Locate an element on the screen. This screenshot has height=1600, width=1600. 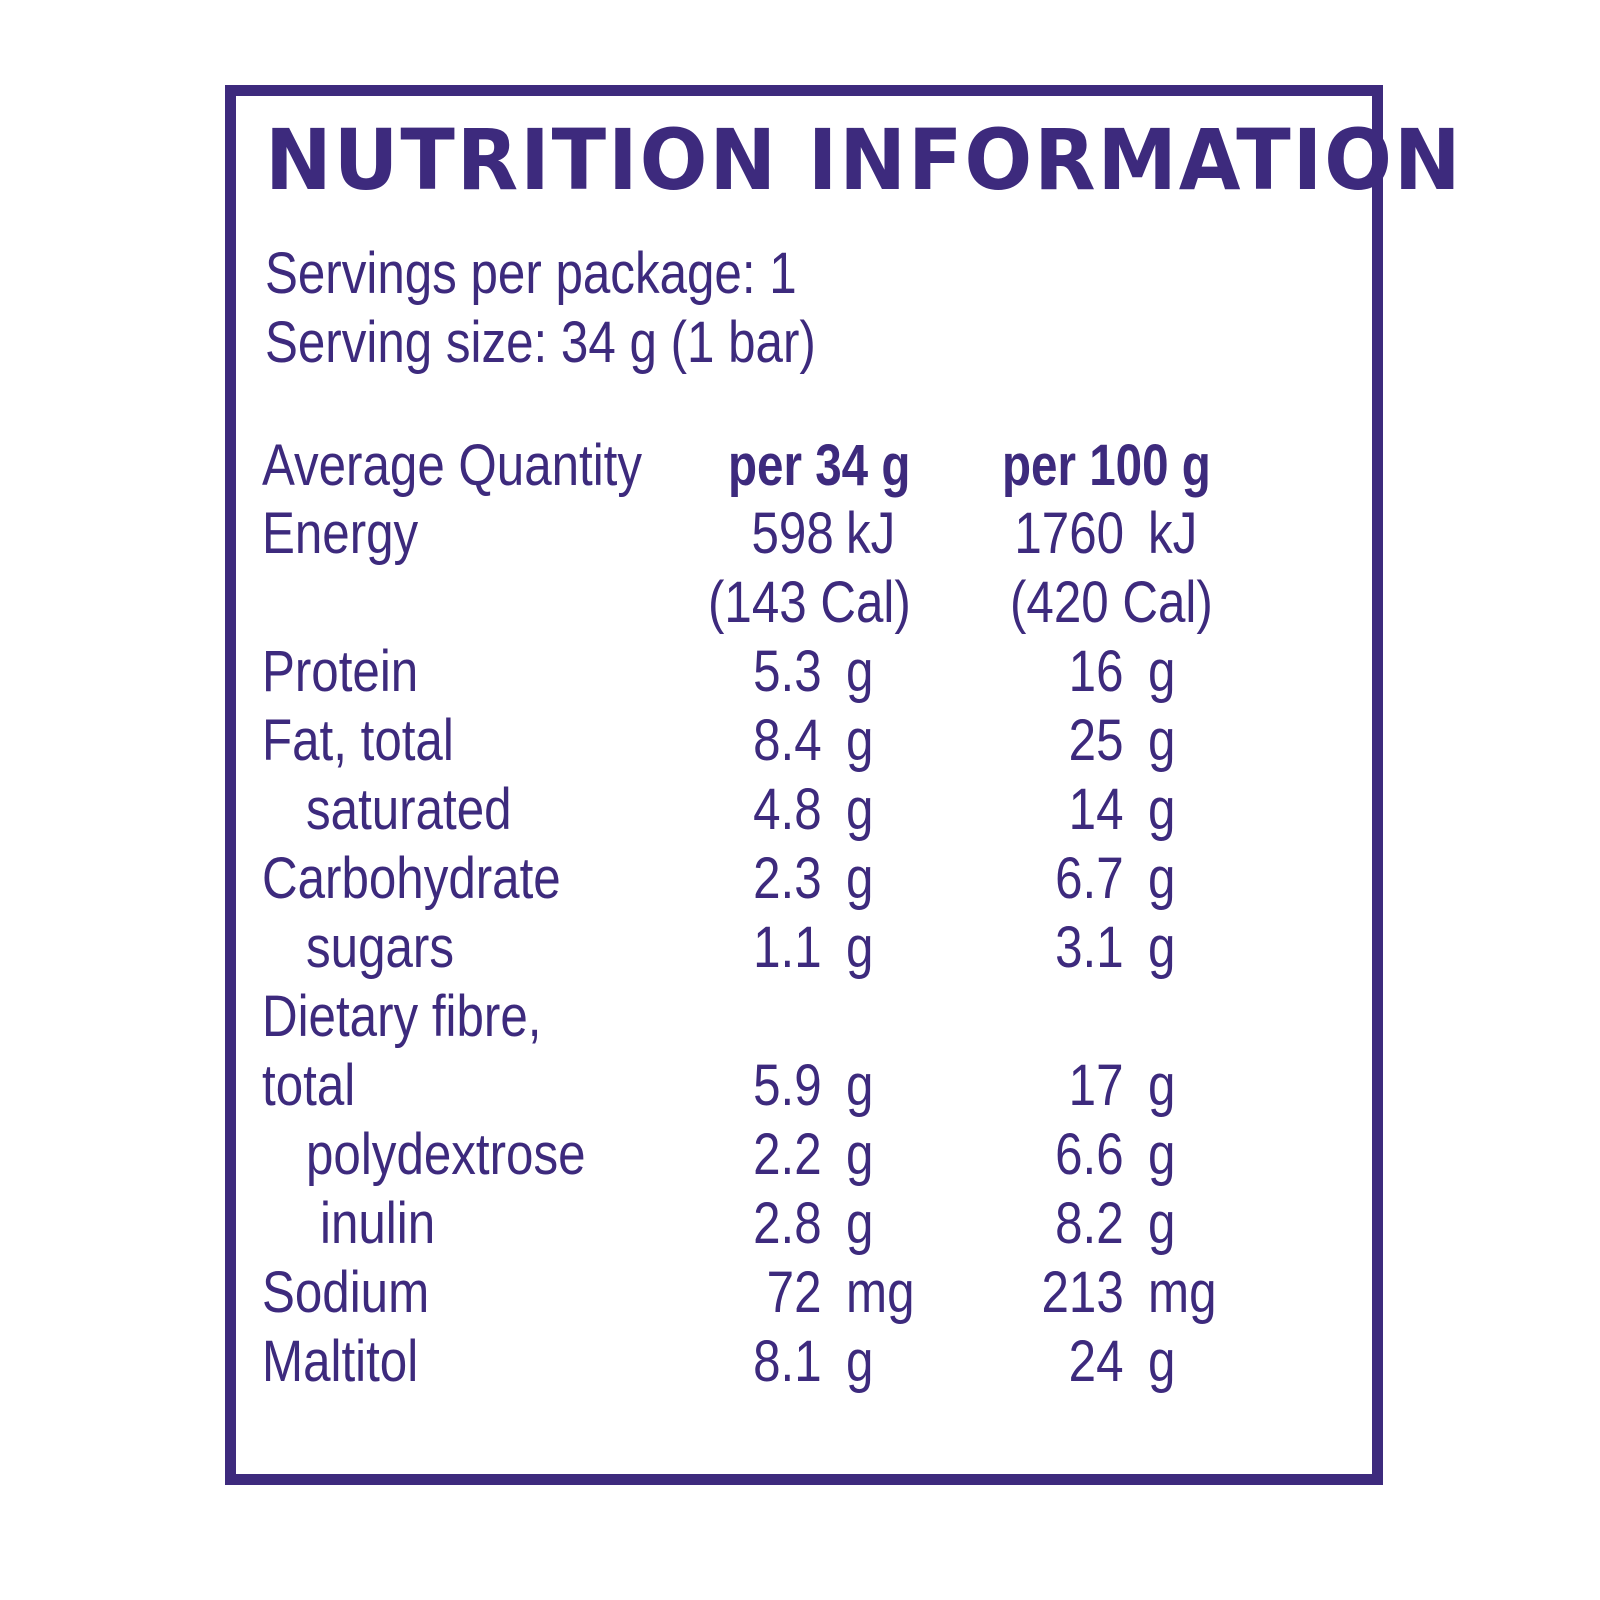
table-row: saturated 4.8 g 14 g is located at coordinates (800, 816).